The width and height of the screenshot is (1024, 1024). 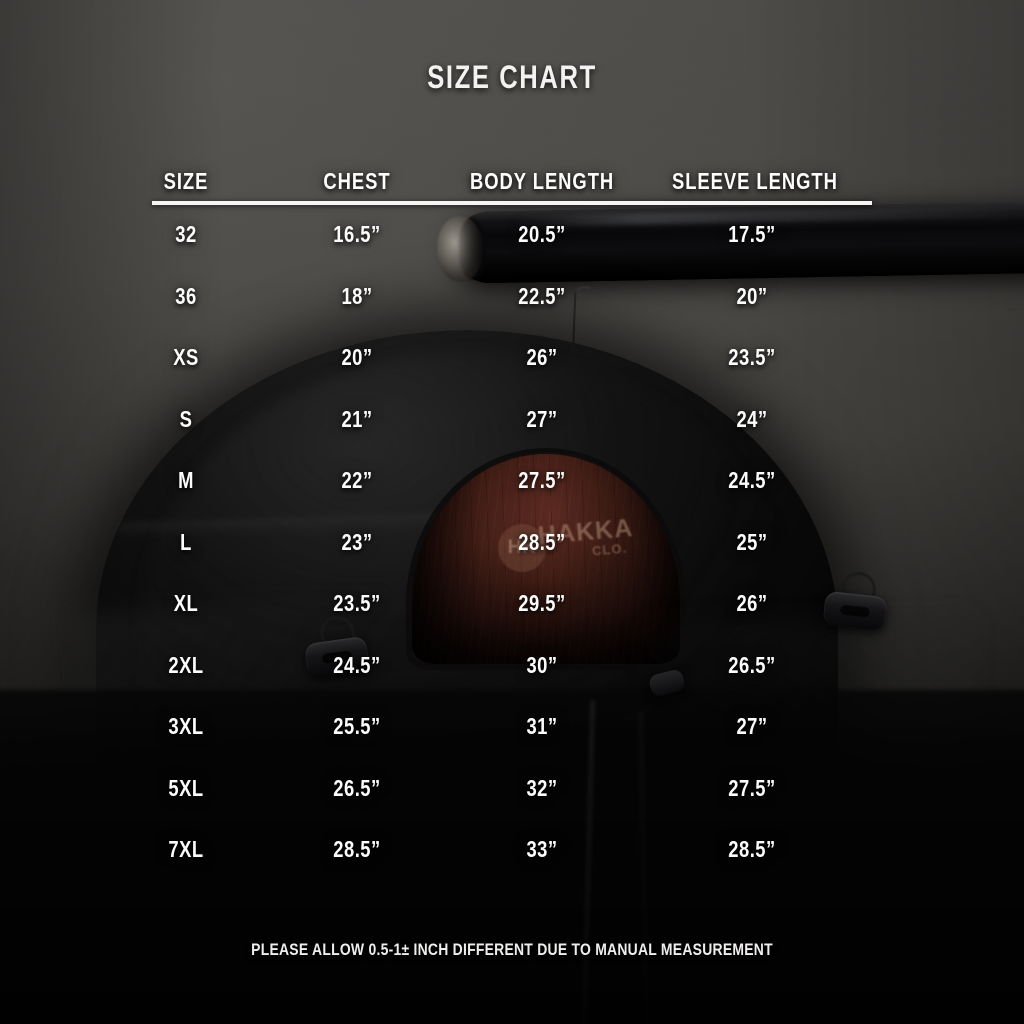 What do you see at coordinates (512, 203) in the screenshot?
I see `header-divider-line` at bounding box center [512, 203].